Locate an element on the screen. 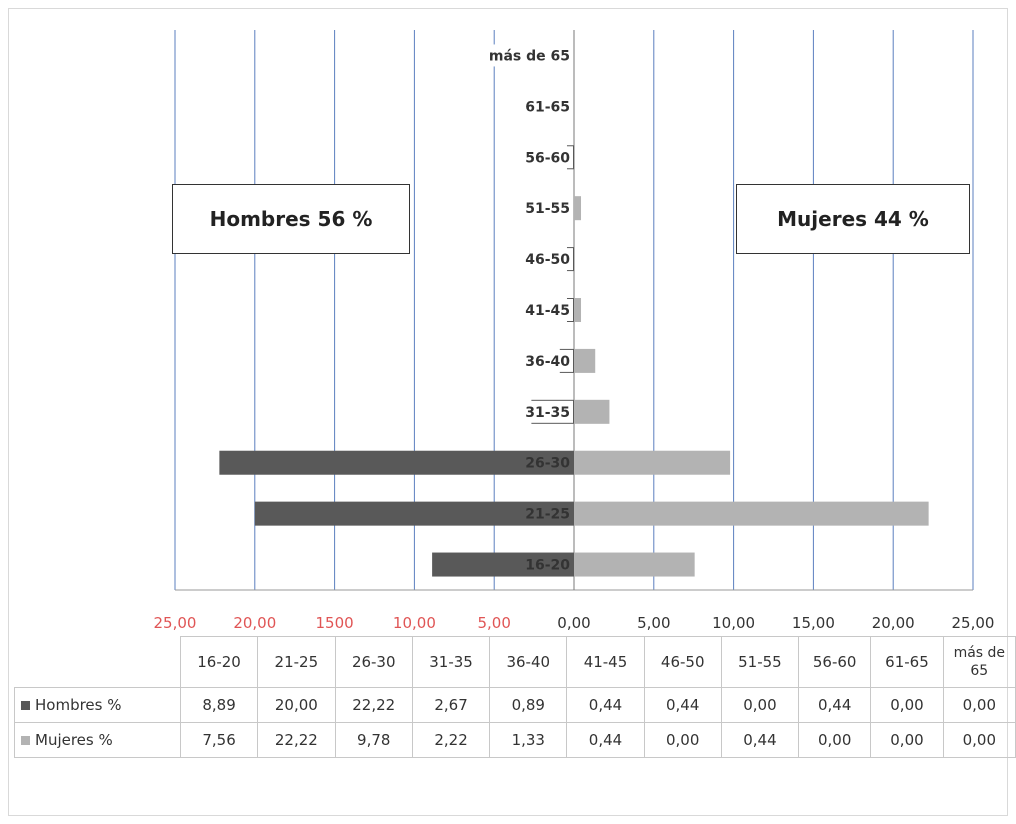  table-cell-1-9: 0,00 is located at coordinates (907, 740).